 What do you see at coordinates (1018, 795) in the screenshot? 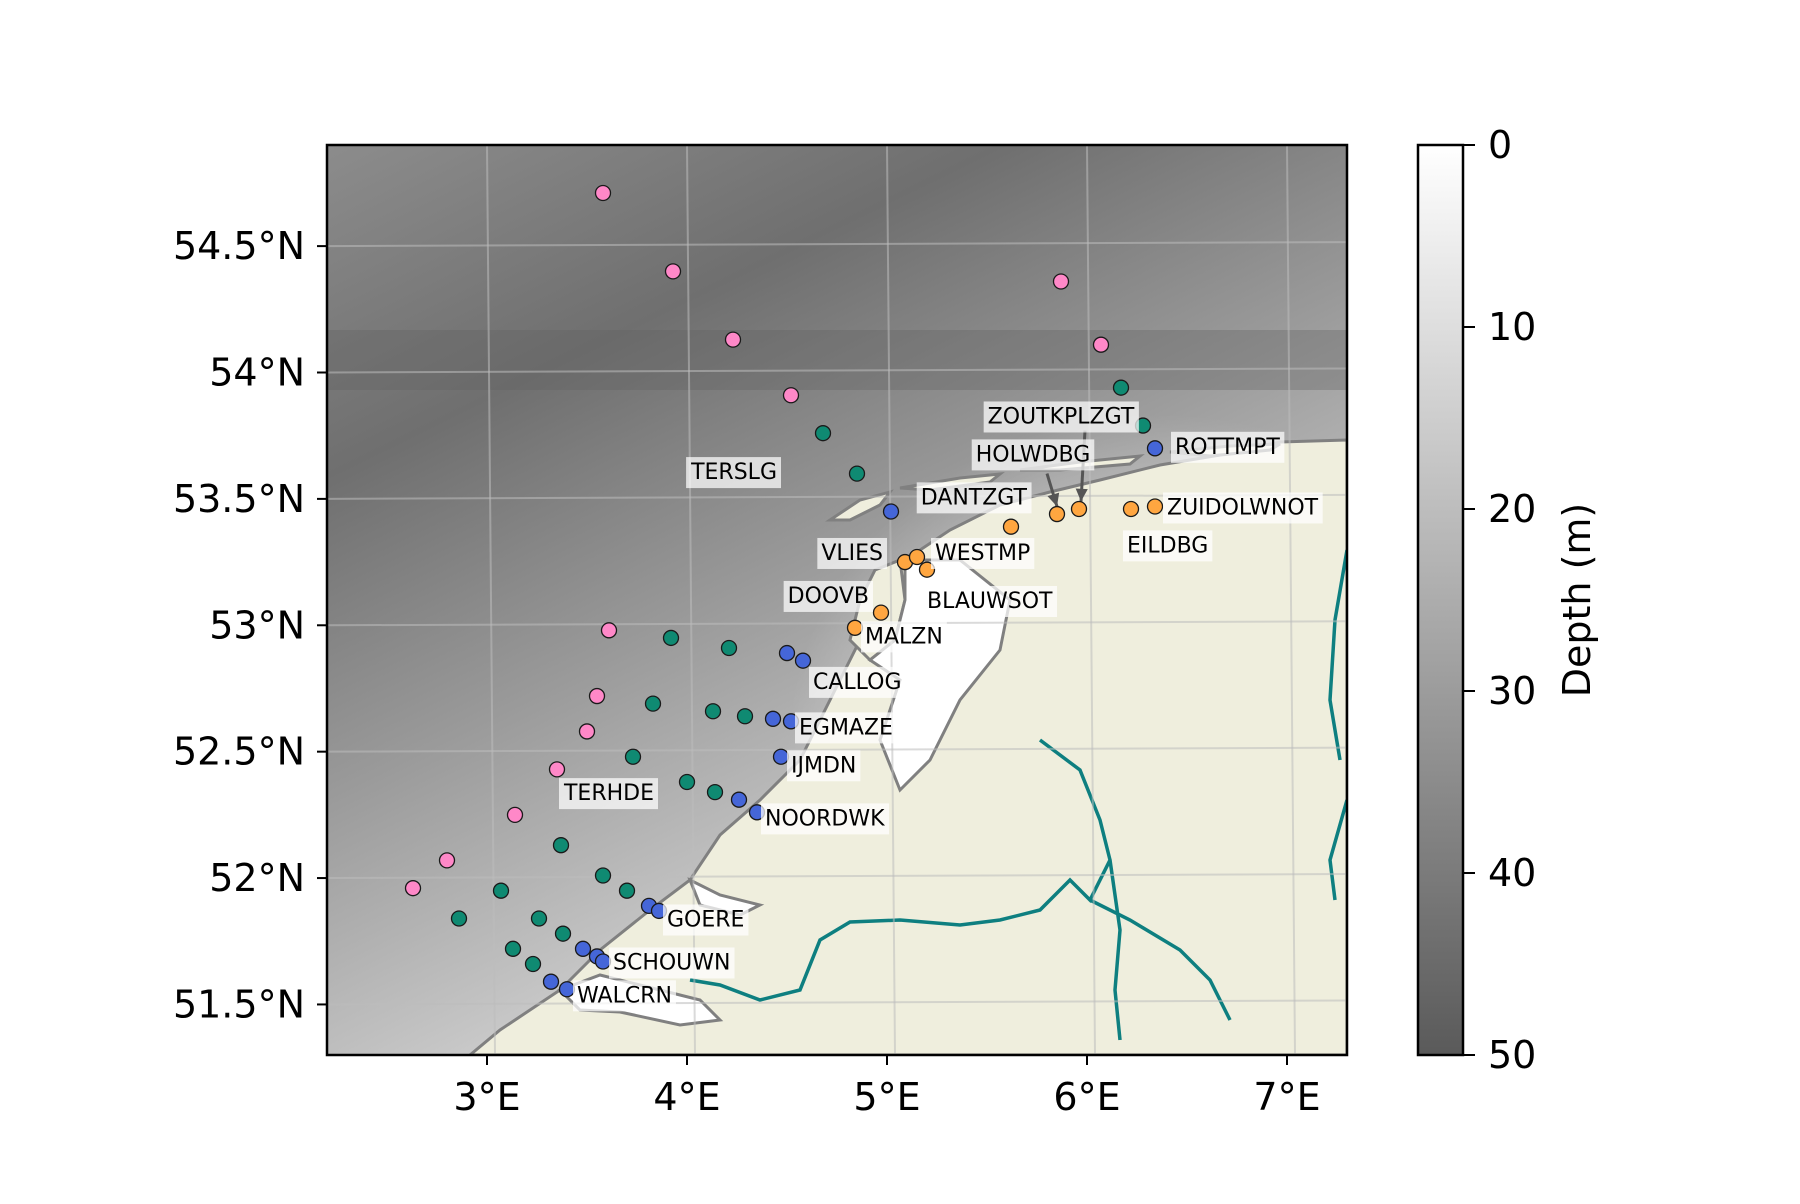
I see `rivers` at bounding box center [1018, 795].